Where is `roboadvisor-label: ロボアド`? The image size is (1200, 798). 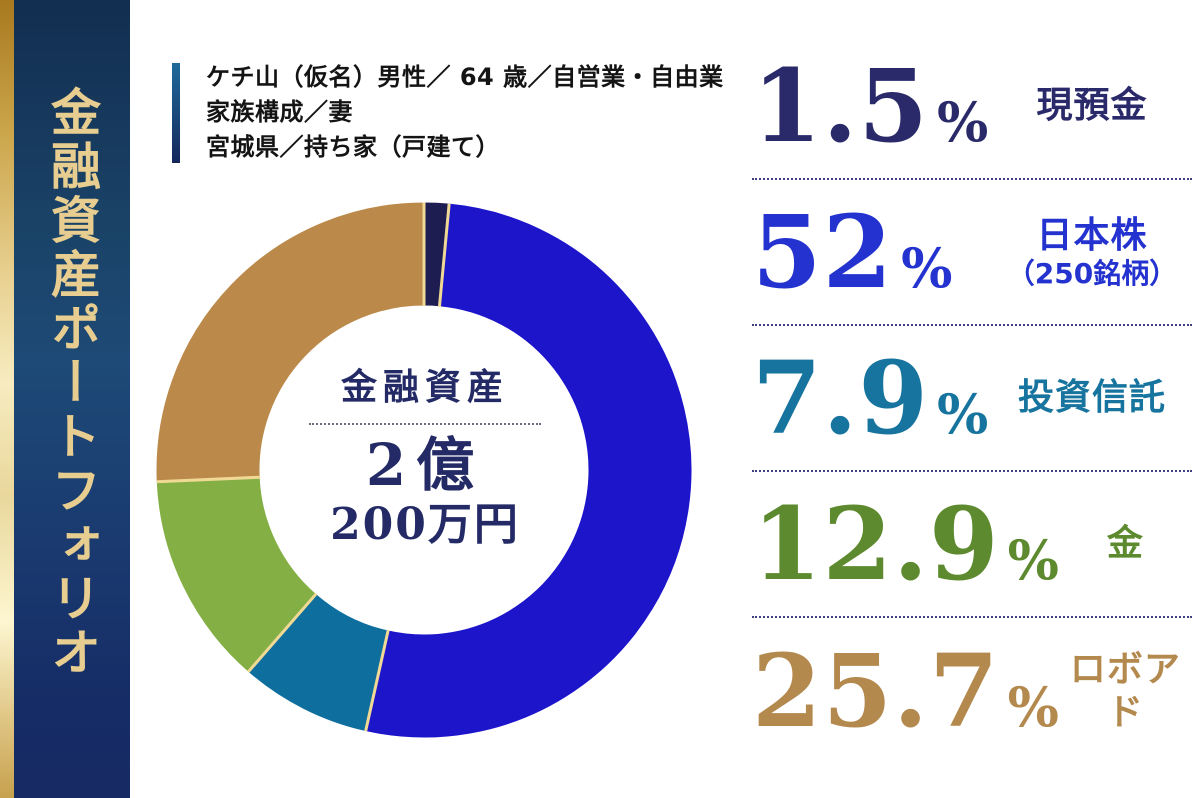
roboadvisor-label: ロボアド is located at coordinates (1125, 690).